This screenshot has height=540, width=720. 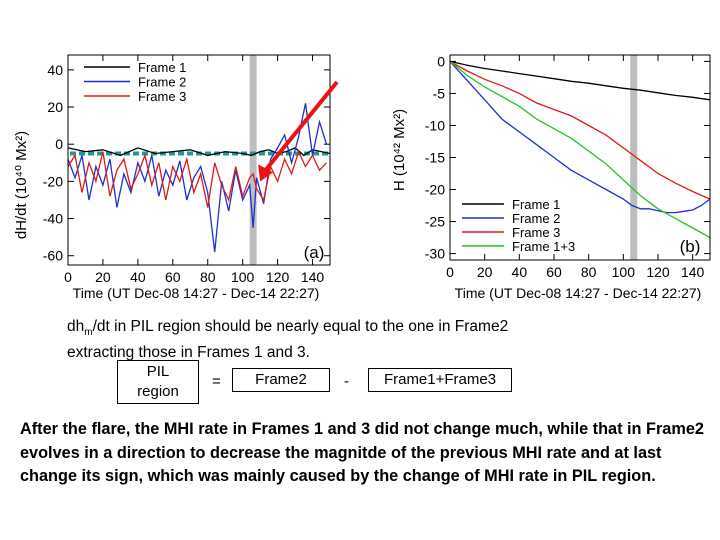 What do you see at coordinates (536, 232) in the screenshot?
I see `chart-b-legend-label: Frame 3` at bounding box center [536, 232].